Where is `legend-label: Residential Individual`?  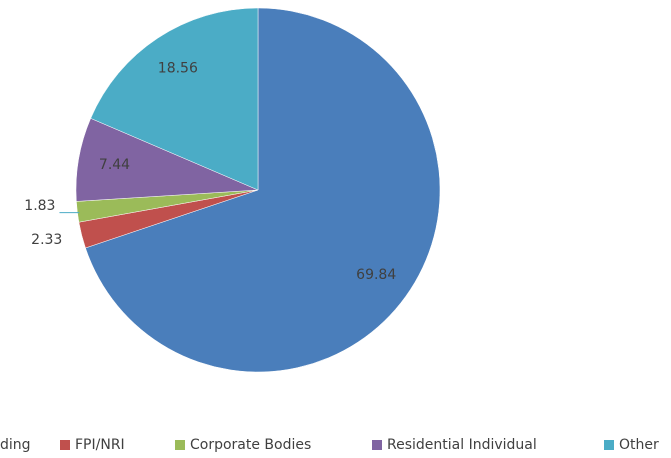
legend-label: Residential Individual is located at coordinates (462, 445).